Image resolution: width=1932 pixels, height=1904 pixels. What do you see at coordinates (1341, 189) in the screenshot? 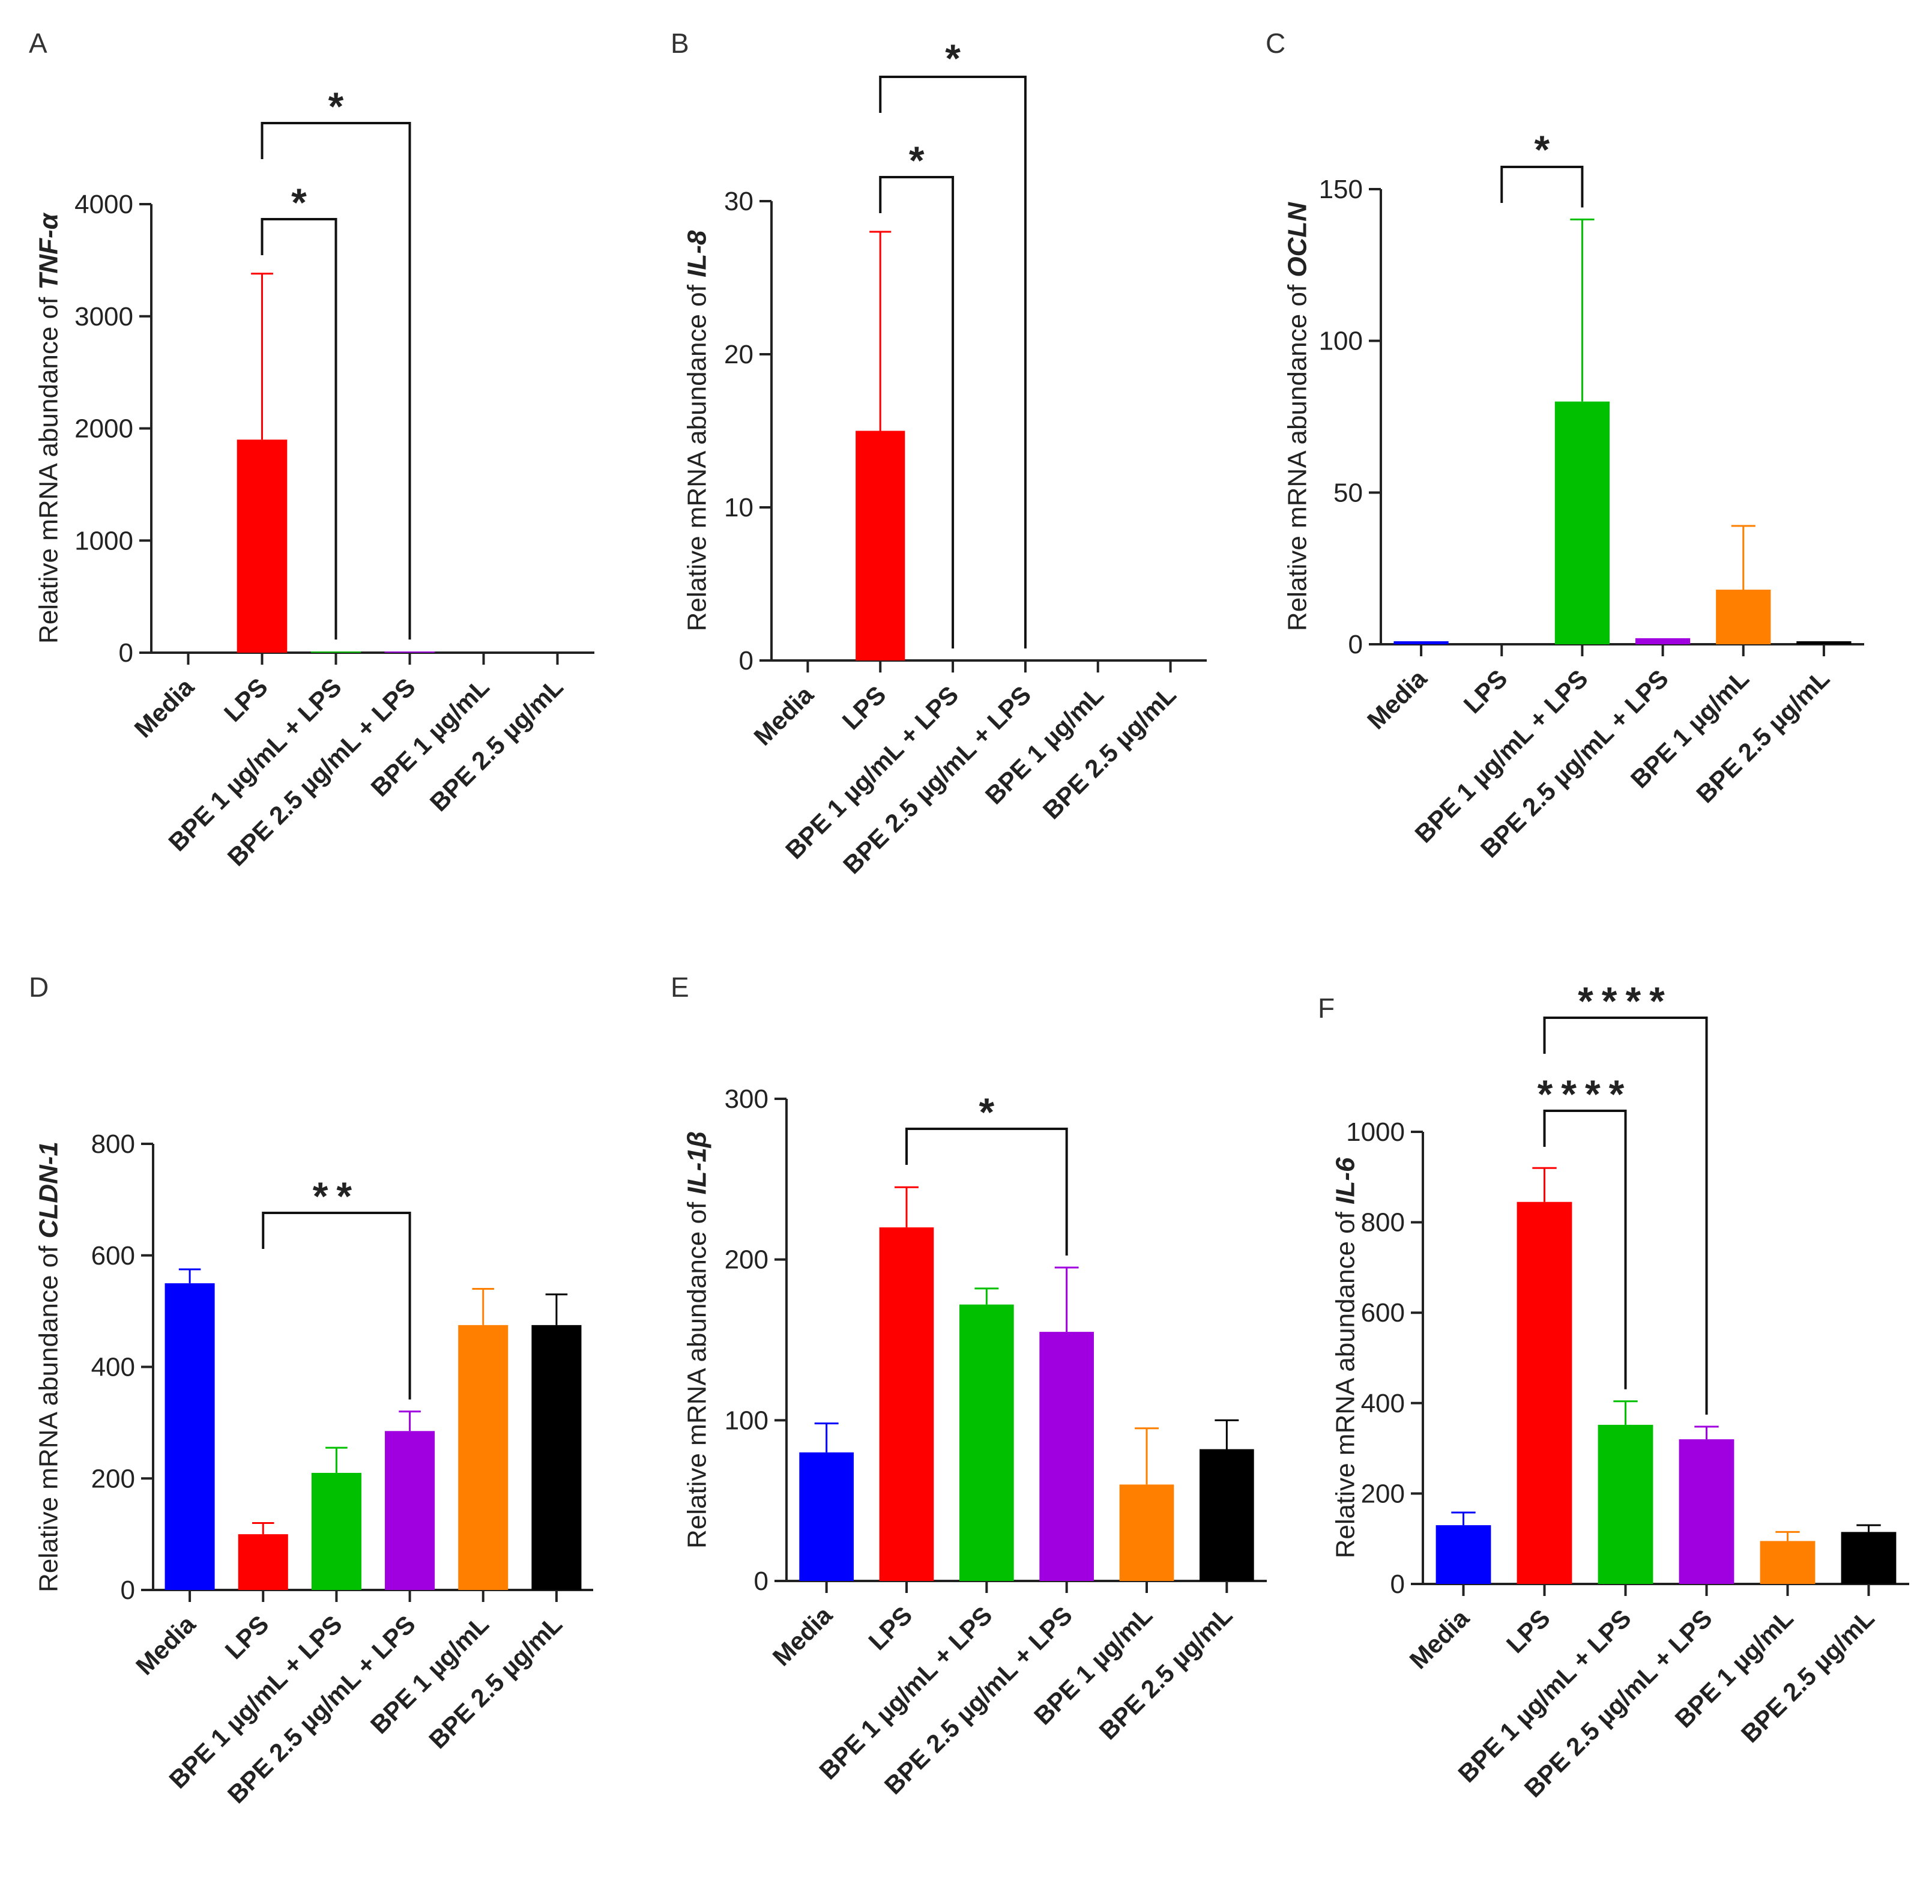
I see `y-tick-label: 150` at bounding box center [1341, 189].